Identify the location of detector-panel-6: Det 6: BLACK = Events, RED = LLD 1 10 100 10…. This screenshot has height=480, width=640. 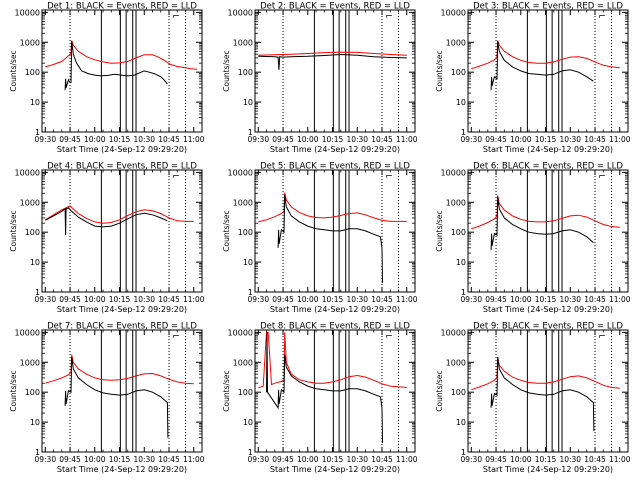
(533, 238).